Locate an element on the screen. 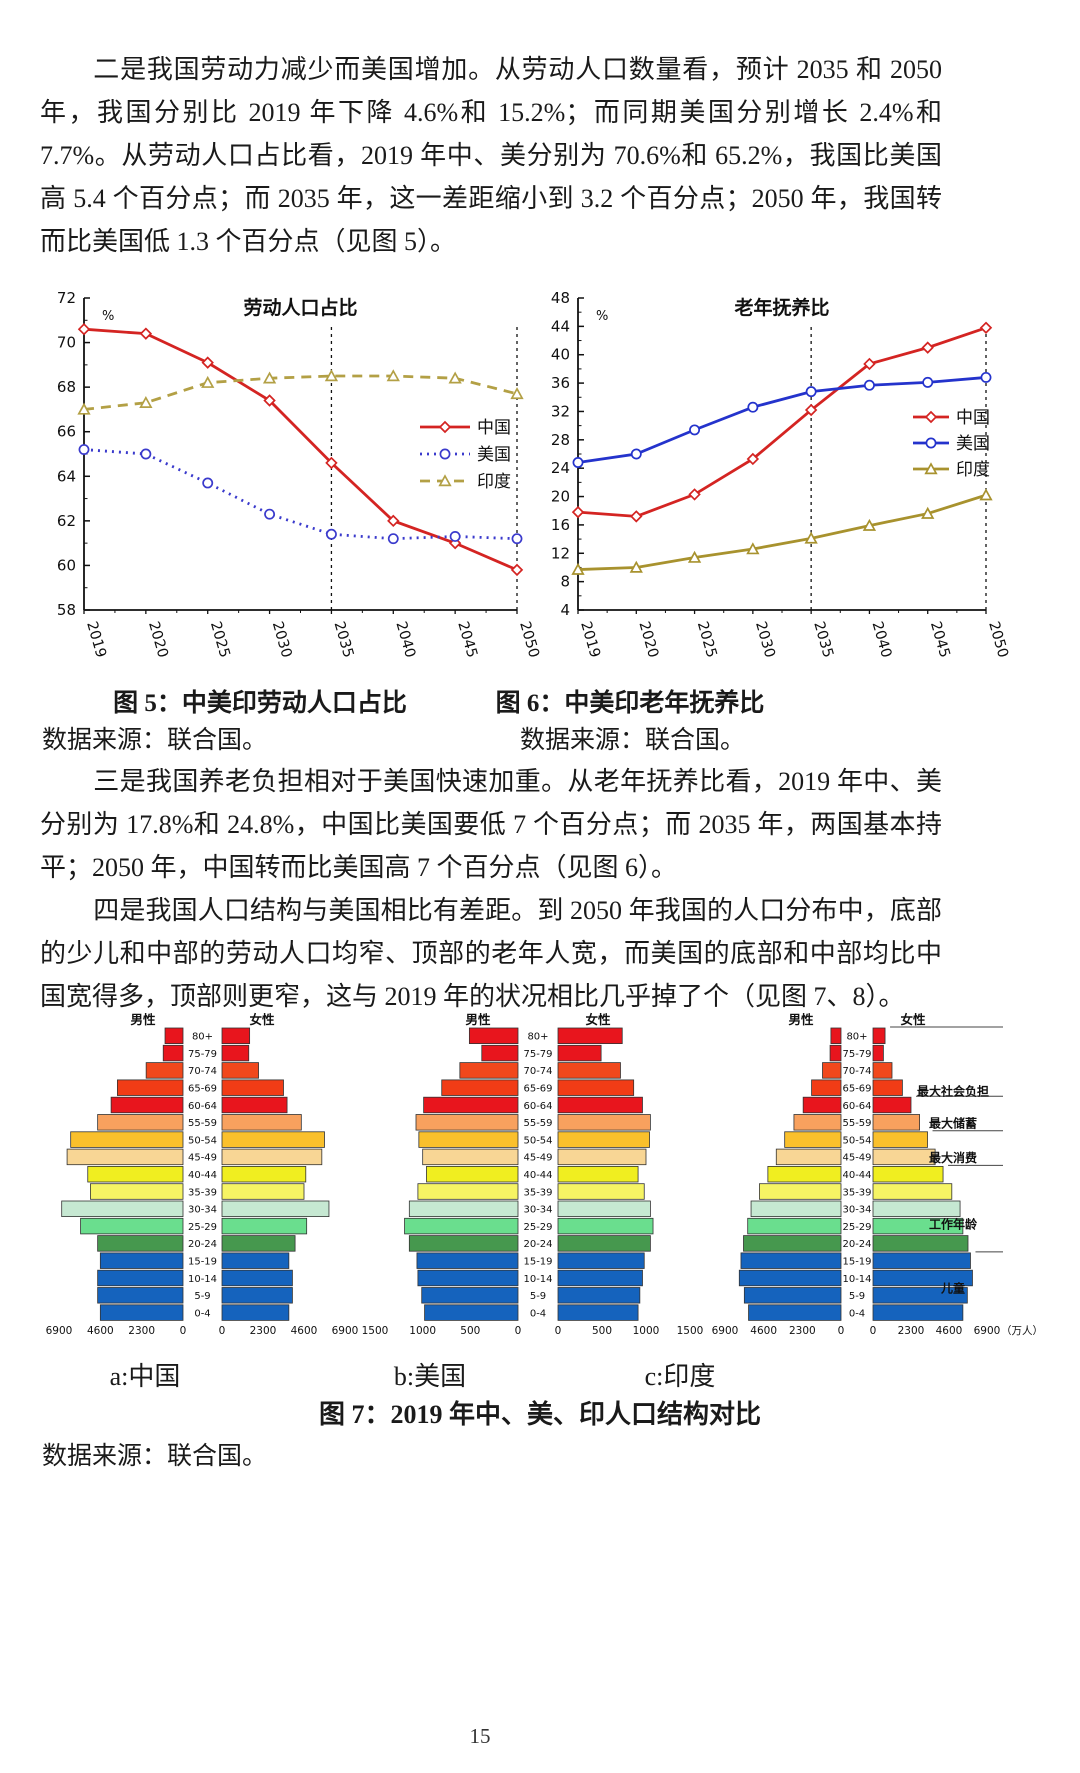  y-tick-label: 58 is located at coordinates (66, 610).